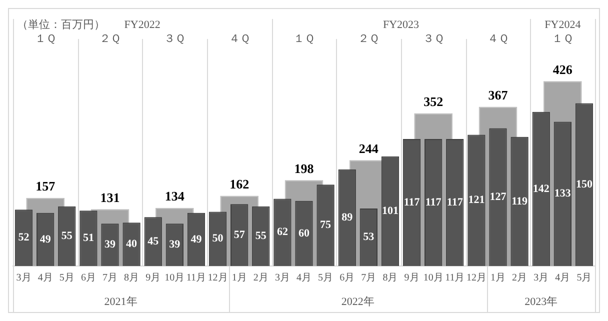  What do you see at coordinates (541, 302) in the screenshot?
I see `text: 2023年` at bounding box center [541, 302].